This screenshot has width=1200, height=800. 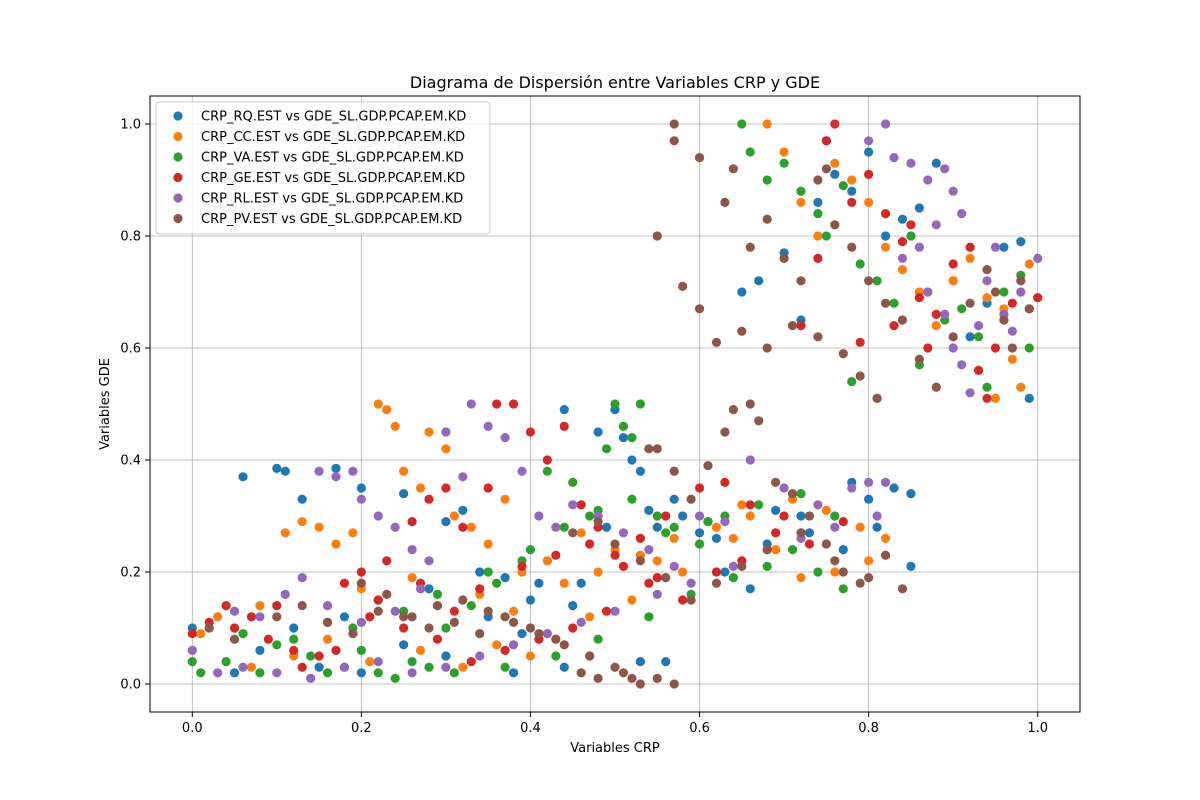 I want to click on legend-label: CRP_RL.EST vs GDE_SL.GDP.PCAP.EM.KD, so click(x=332, y=199).